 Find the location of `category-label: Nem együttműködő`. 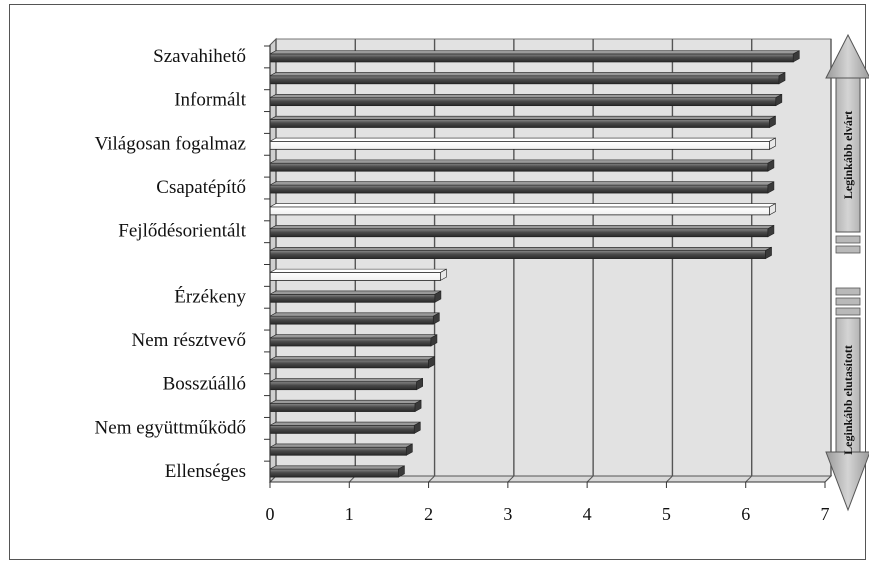

category-label: Nem együttműködő is located at coordinates (170, 427).